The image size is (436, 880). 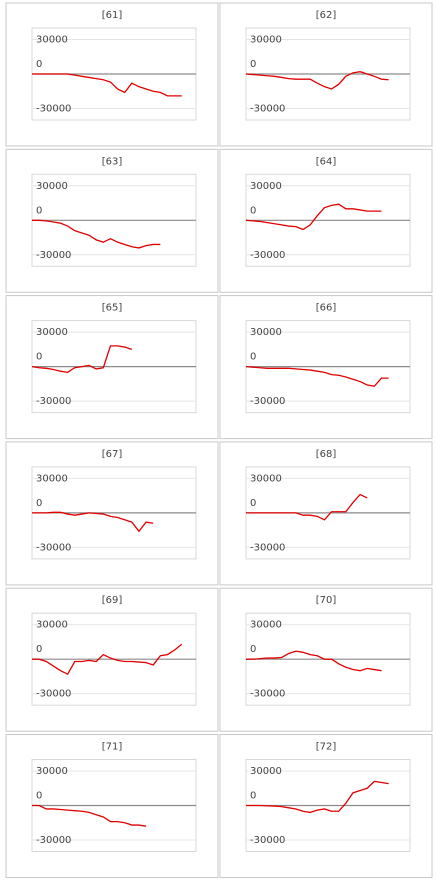 I want to click on chart-title: [67], so click(x=112, y=454).